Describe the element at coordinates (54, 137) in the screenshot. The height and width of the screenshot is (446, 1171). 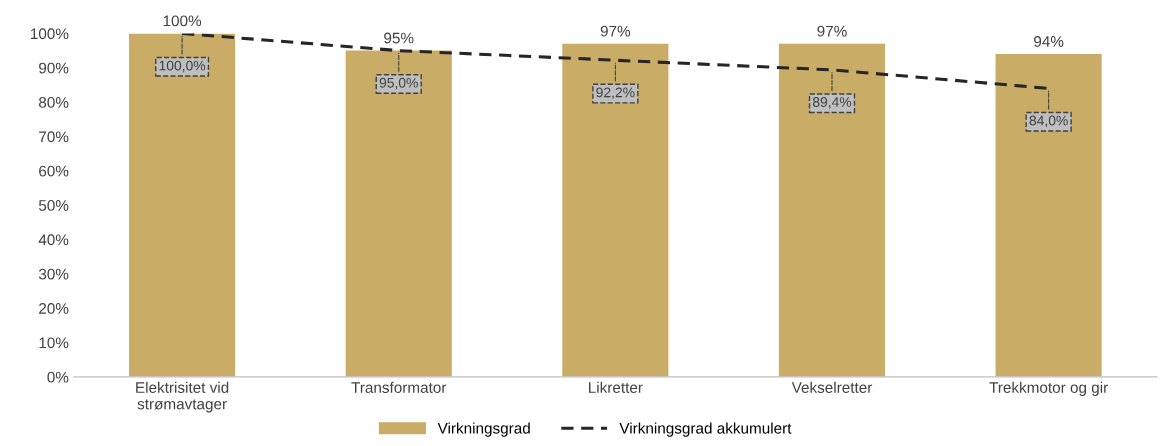
I see `y-tick-label: 70%` at that location.